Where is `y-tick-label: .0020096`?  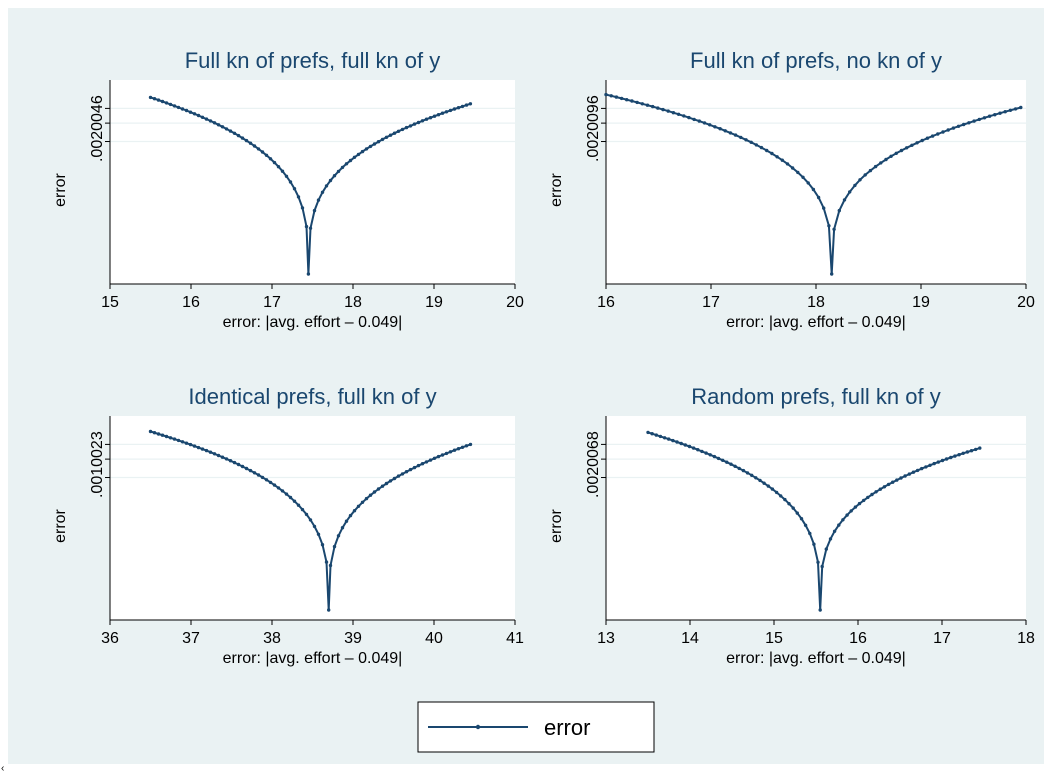 y-tick-label: .0020096 is located at coordinates (593, 128).